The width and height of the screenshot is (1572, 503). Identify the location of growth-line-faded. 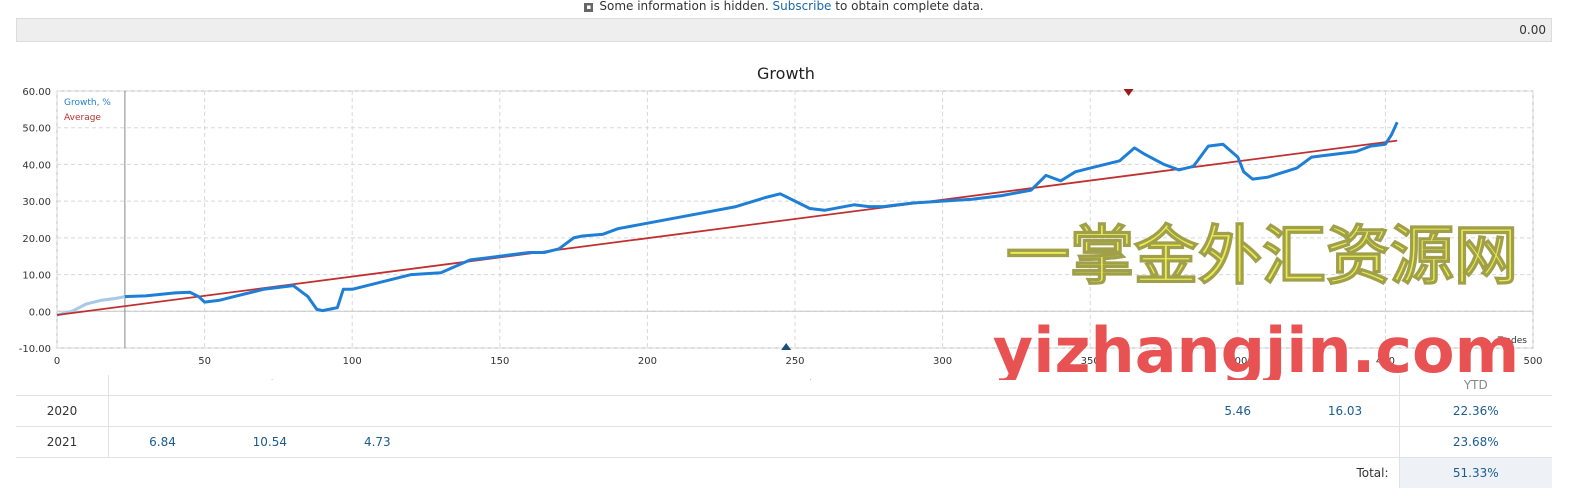
(91, 306).